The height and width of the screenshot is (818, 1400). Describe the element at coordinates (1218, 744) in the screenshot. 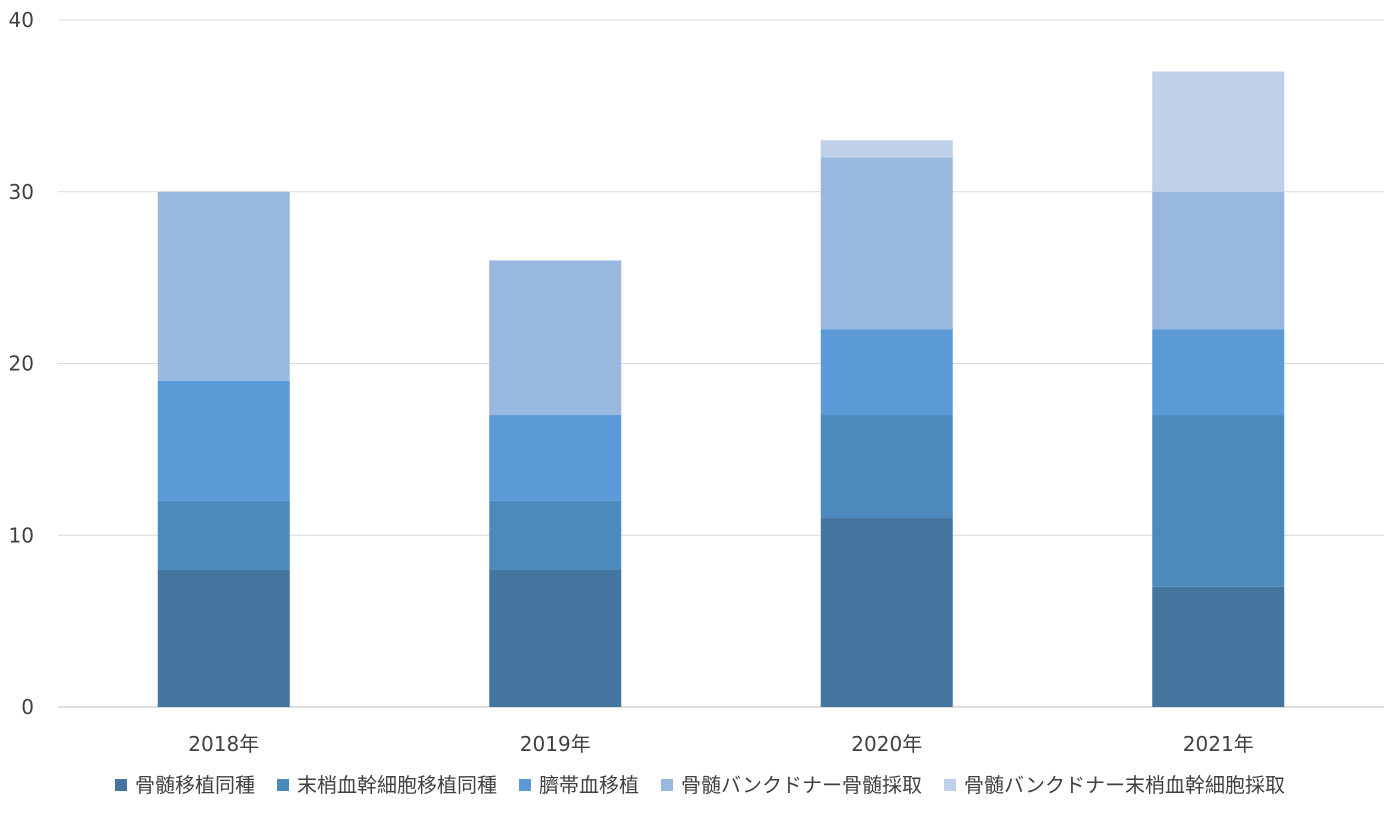

I see `x-tick-label: 2021年` at that location.